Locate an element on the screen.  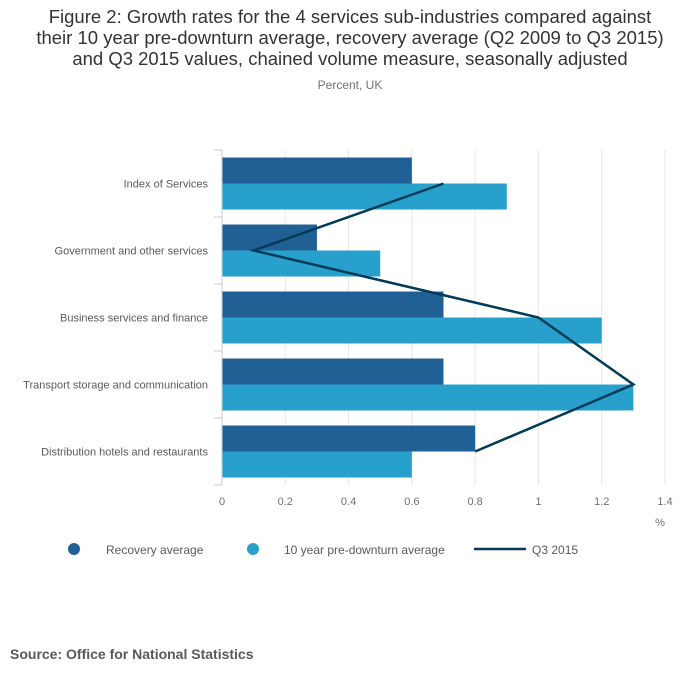
category-label: Transport storage and communication is located at coordinates (115, 386).